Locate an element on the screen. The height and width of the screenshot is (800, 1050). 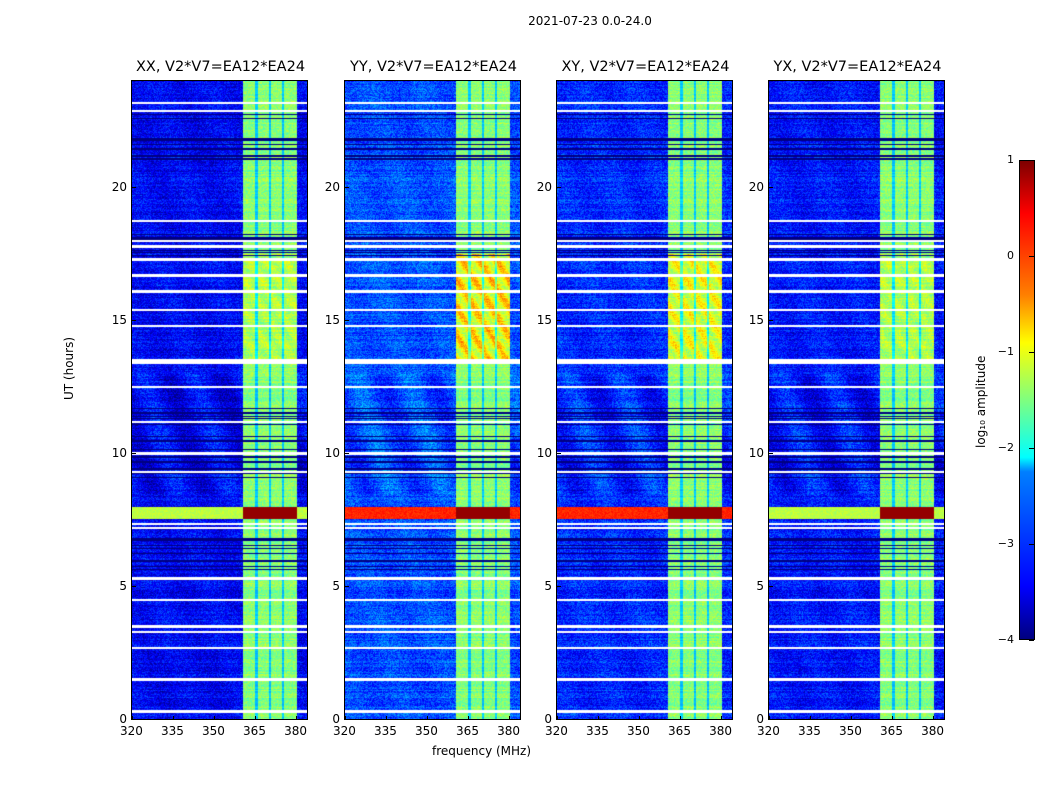
colorbar-tick-label: −3 is located at coordinates (1005, 543).